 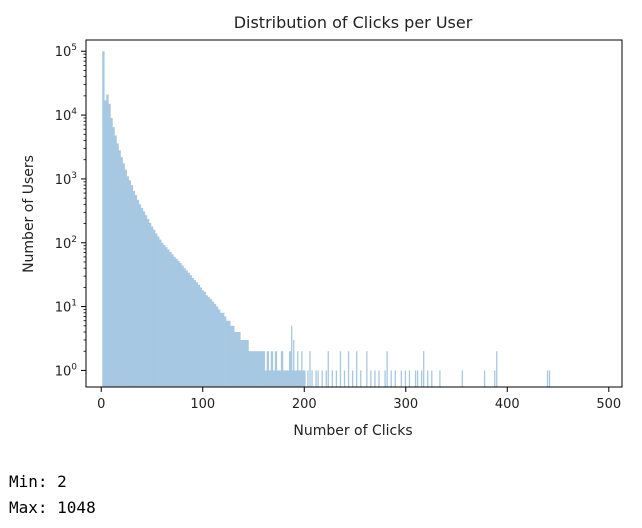 I want to click on x-tick-label: 100, so click(x=202, y=404).